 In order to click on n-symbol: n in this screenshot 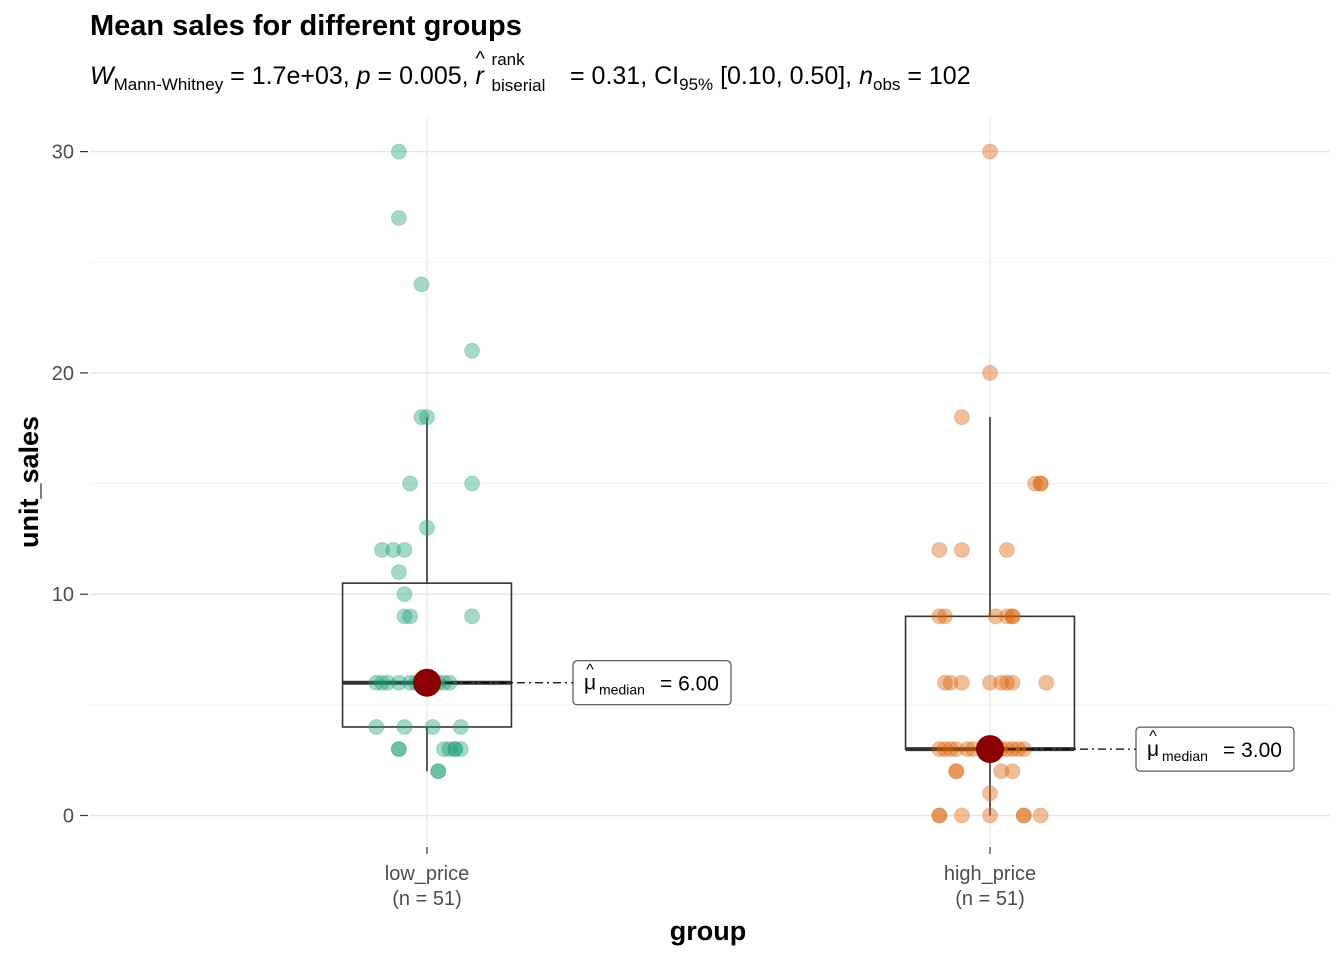, I will do `click(866, 76)`.